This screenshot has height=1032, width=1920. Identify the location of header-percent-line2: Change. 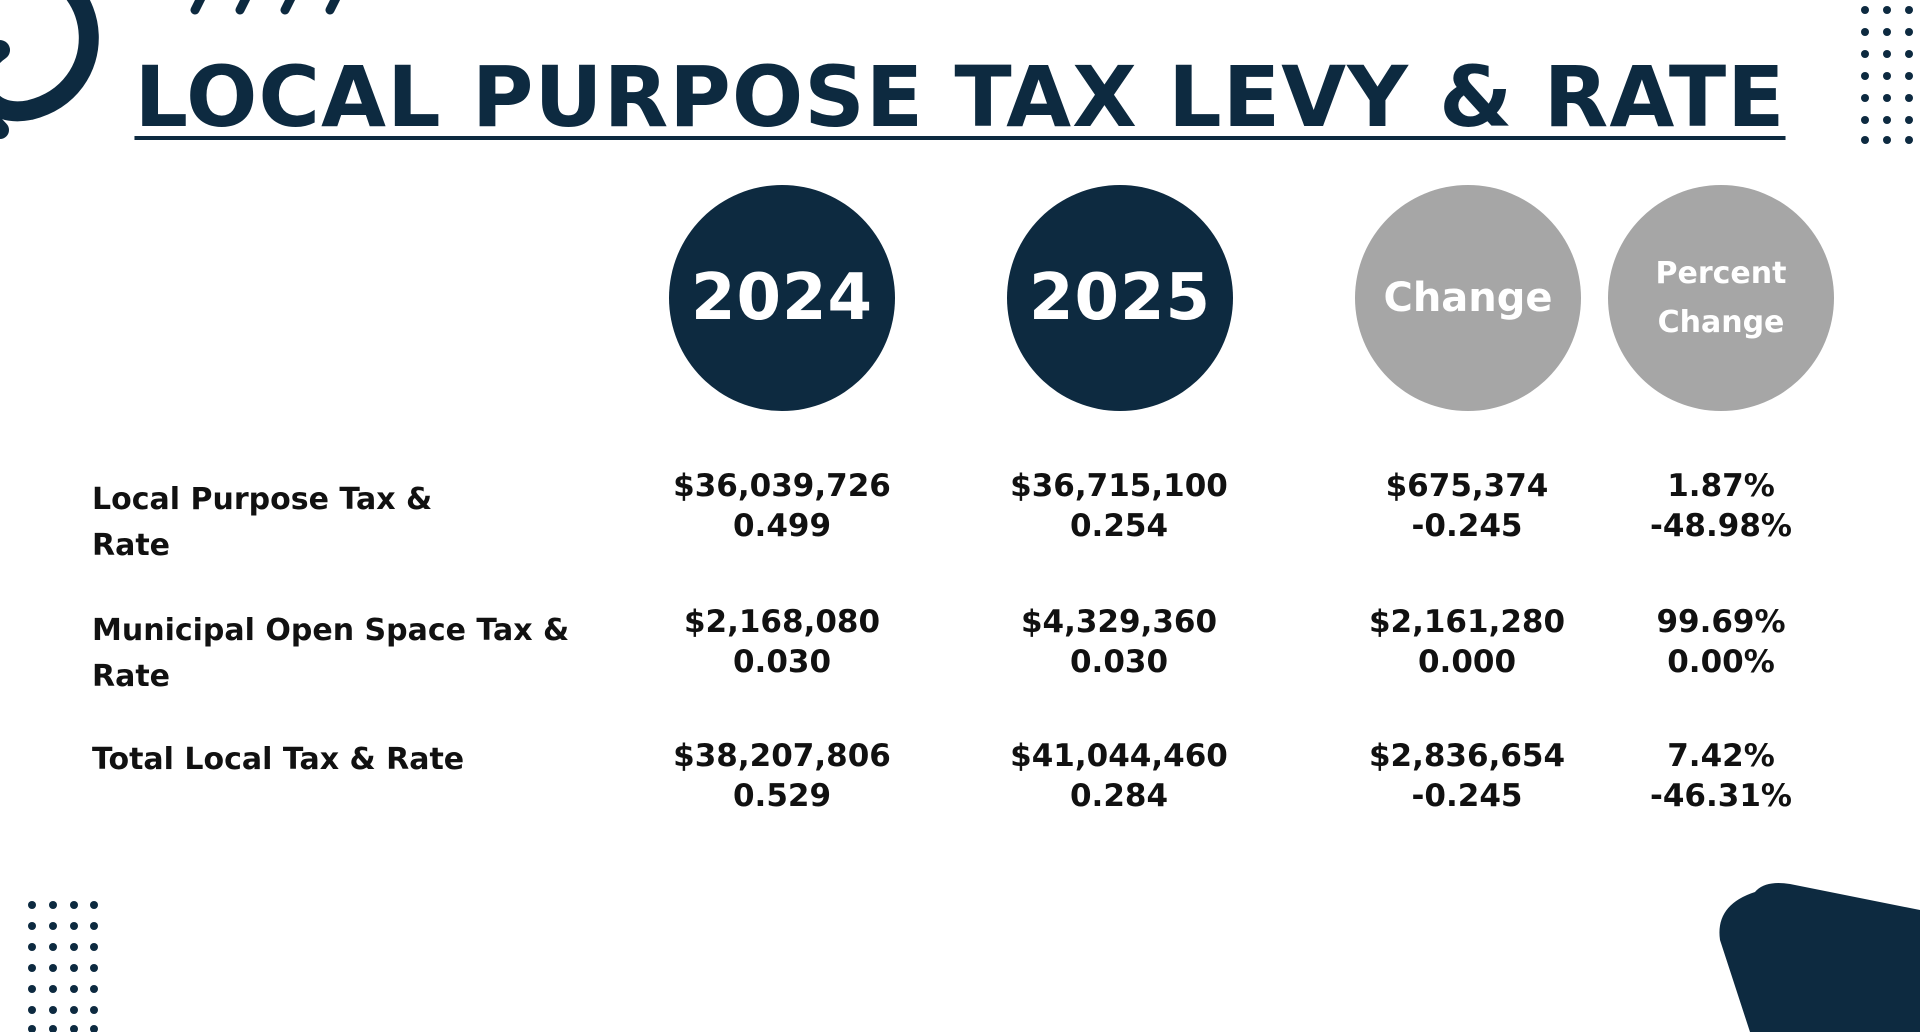
(1721, 322).